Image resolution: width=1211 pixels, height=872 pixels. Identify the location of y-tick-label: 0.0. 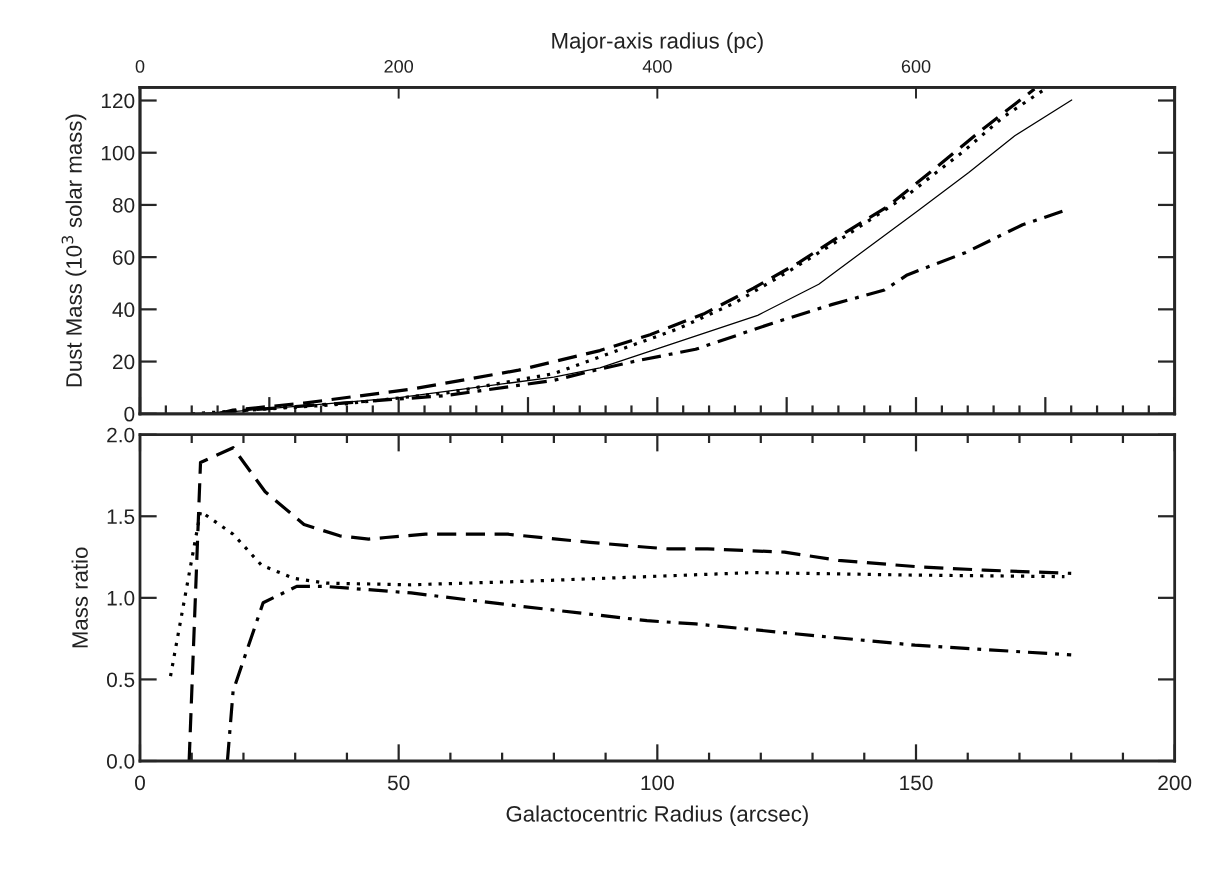
(120, 761).